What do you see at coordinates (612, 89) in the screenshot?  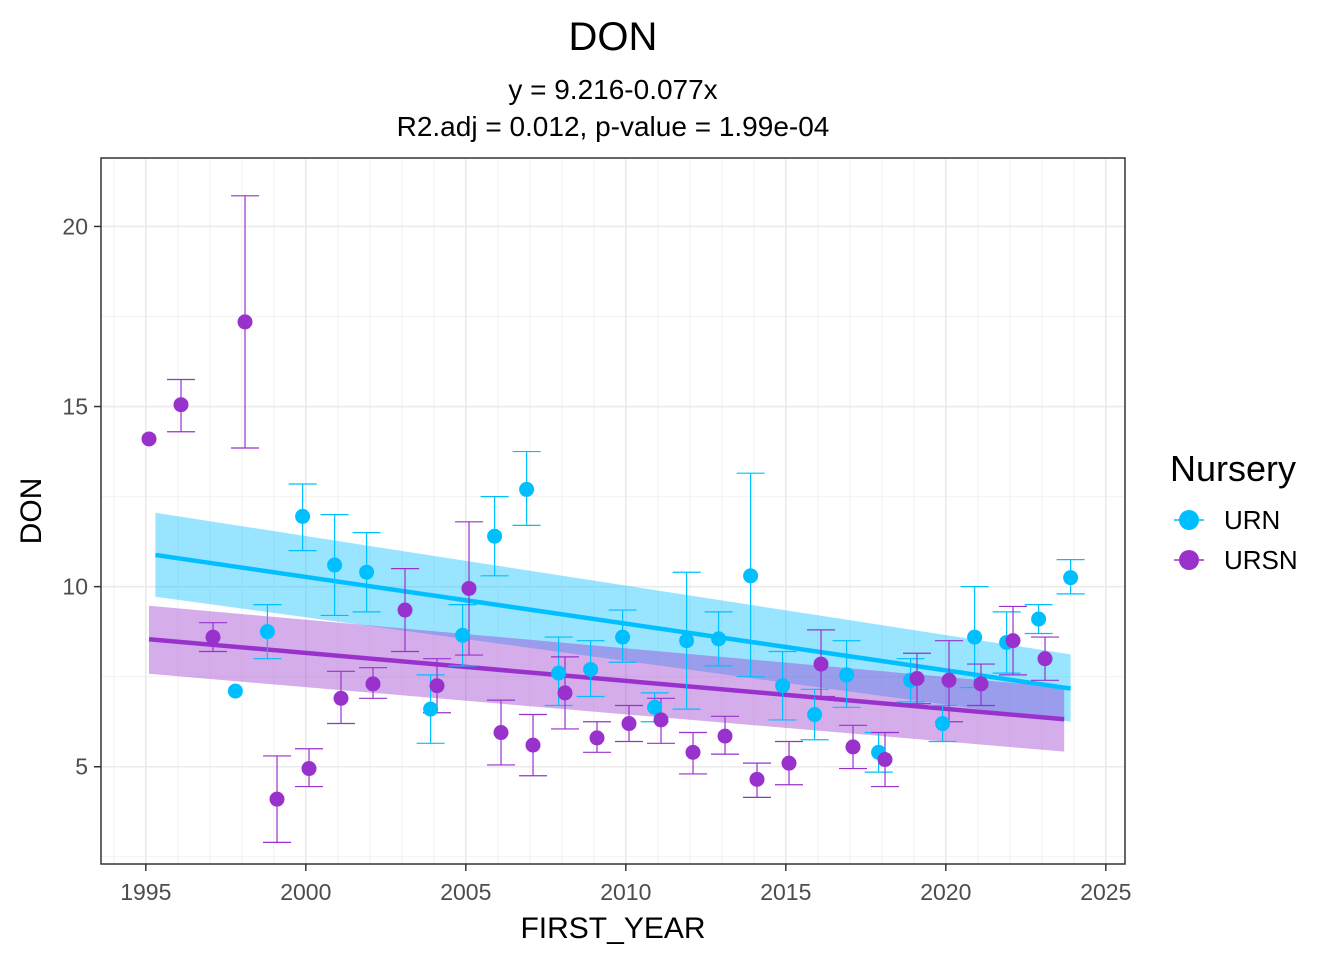 I see `chart-equation: y = 9.216-0.077x` at bounding box center [612, 89].